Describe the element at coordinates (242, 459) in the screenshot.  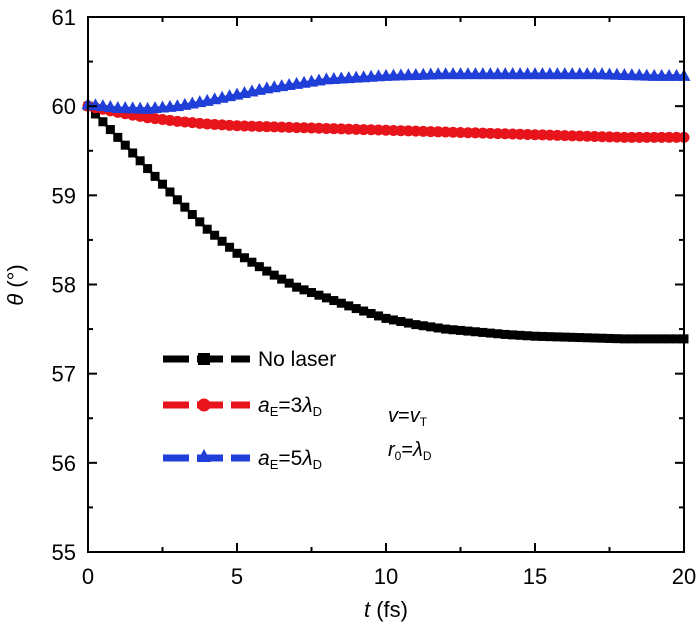
I see `legend-entry-ae5: aE=5λD` at that location.